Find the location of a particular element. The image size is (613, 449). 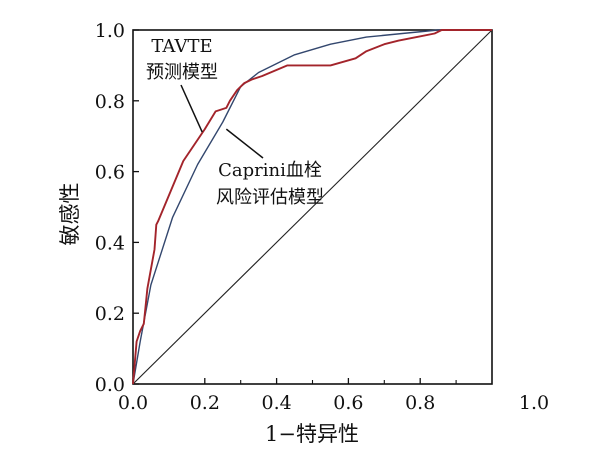

y-tick-label: 1.0 is located at coordinates (110, 31).